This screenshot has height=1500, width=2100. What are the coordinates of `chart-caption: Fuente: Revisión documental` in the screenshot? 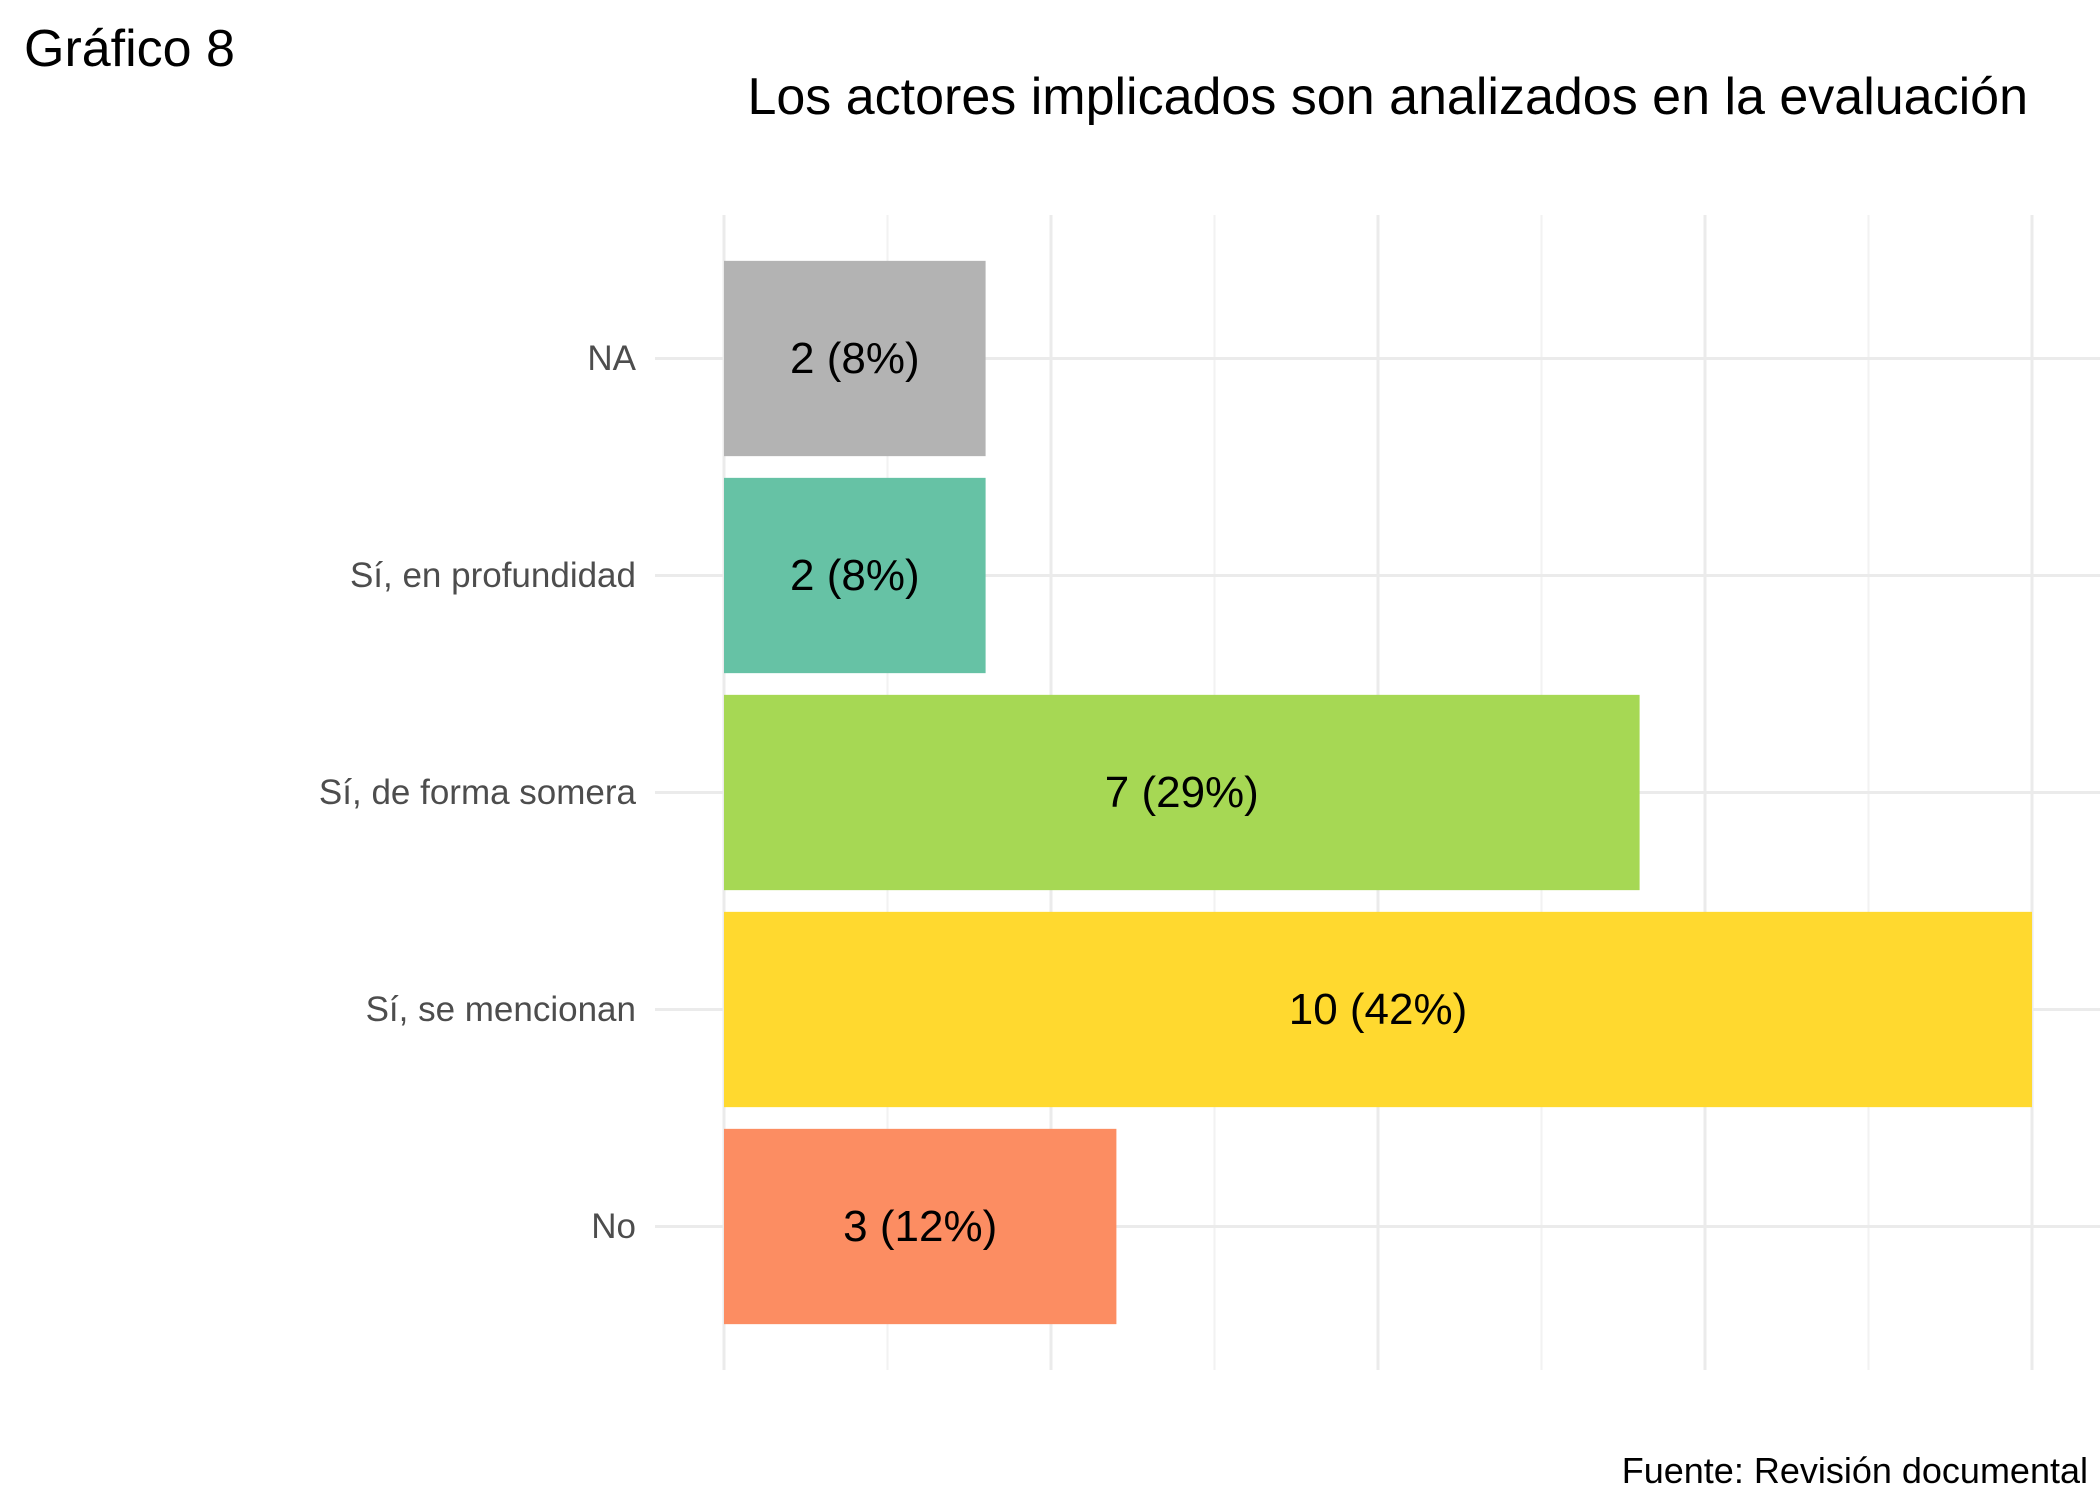 It's located at (1854, 1470).